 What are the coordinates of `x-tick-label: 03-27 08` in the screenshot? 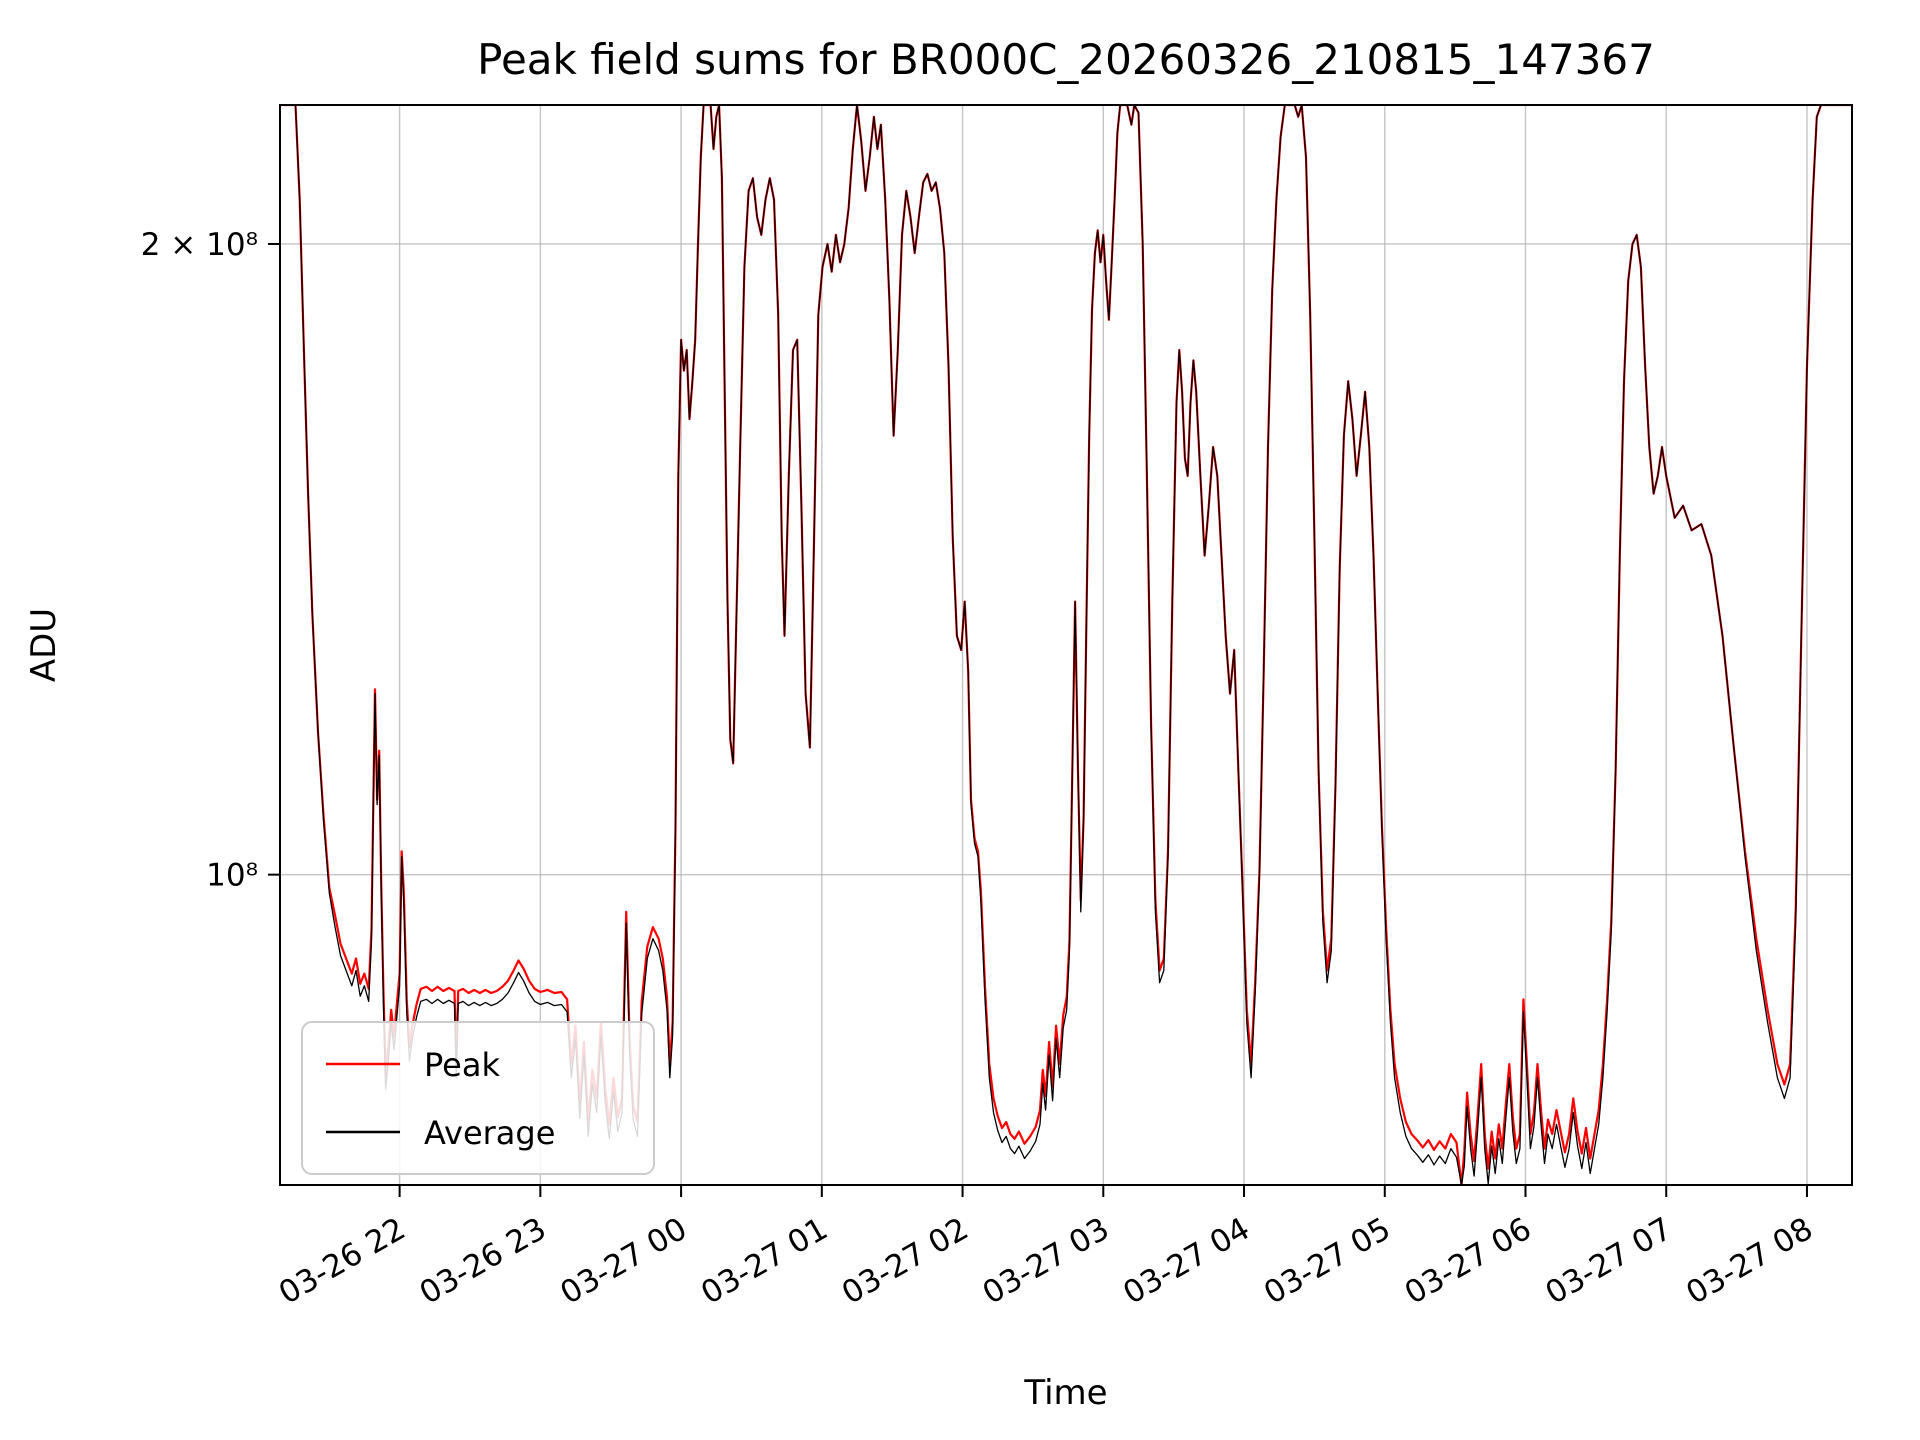 It's located at (1749, 1261).